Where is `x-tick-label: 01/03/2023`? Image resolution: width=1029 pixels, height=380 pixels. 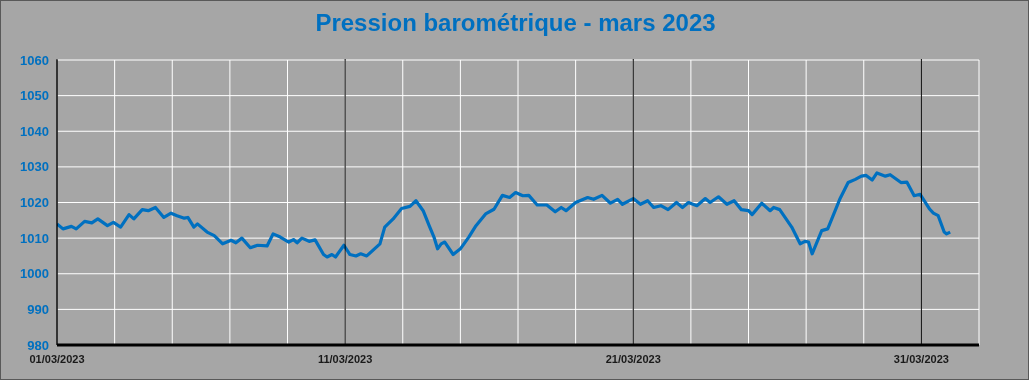
x-tick-label: 01/03/2023 is located at coordinates (57, 359).